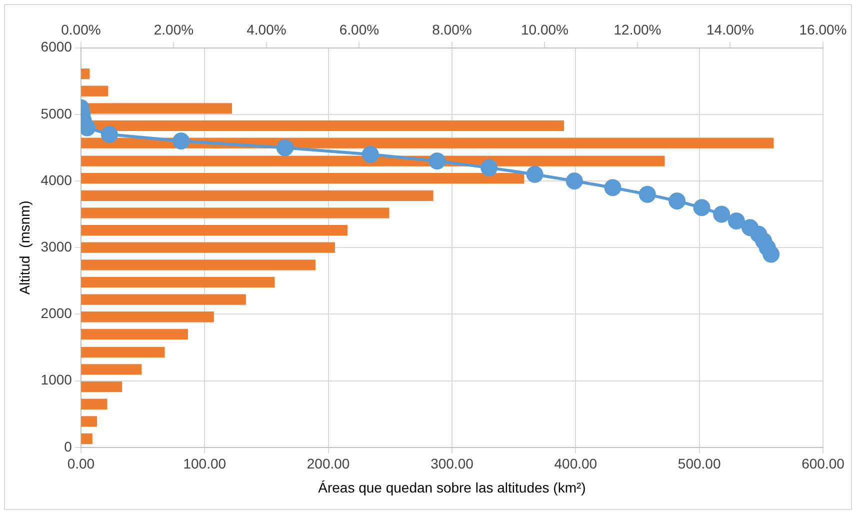  I want to click on x2-tick-label: 16.00%, so click(823, 29).